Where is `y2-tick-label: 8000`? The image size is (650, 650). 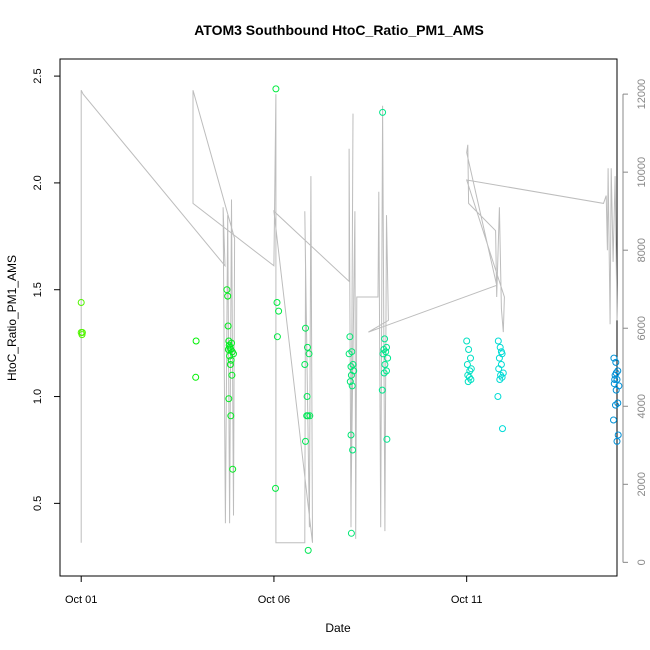 y2-tick-label: 8000 is located at coordinates (642, 250).